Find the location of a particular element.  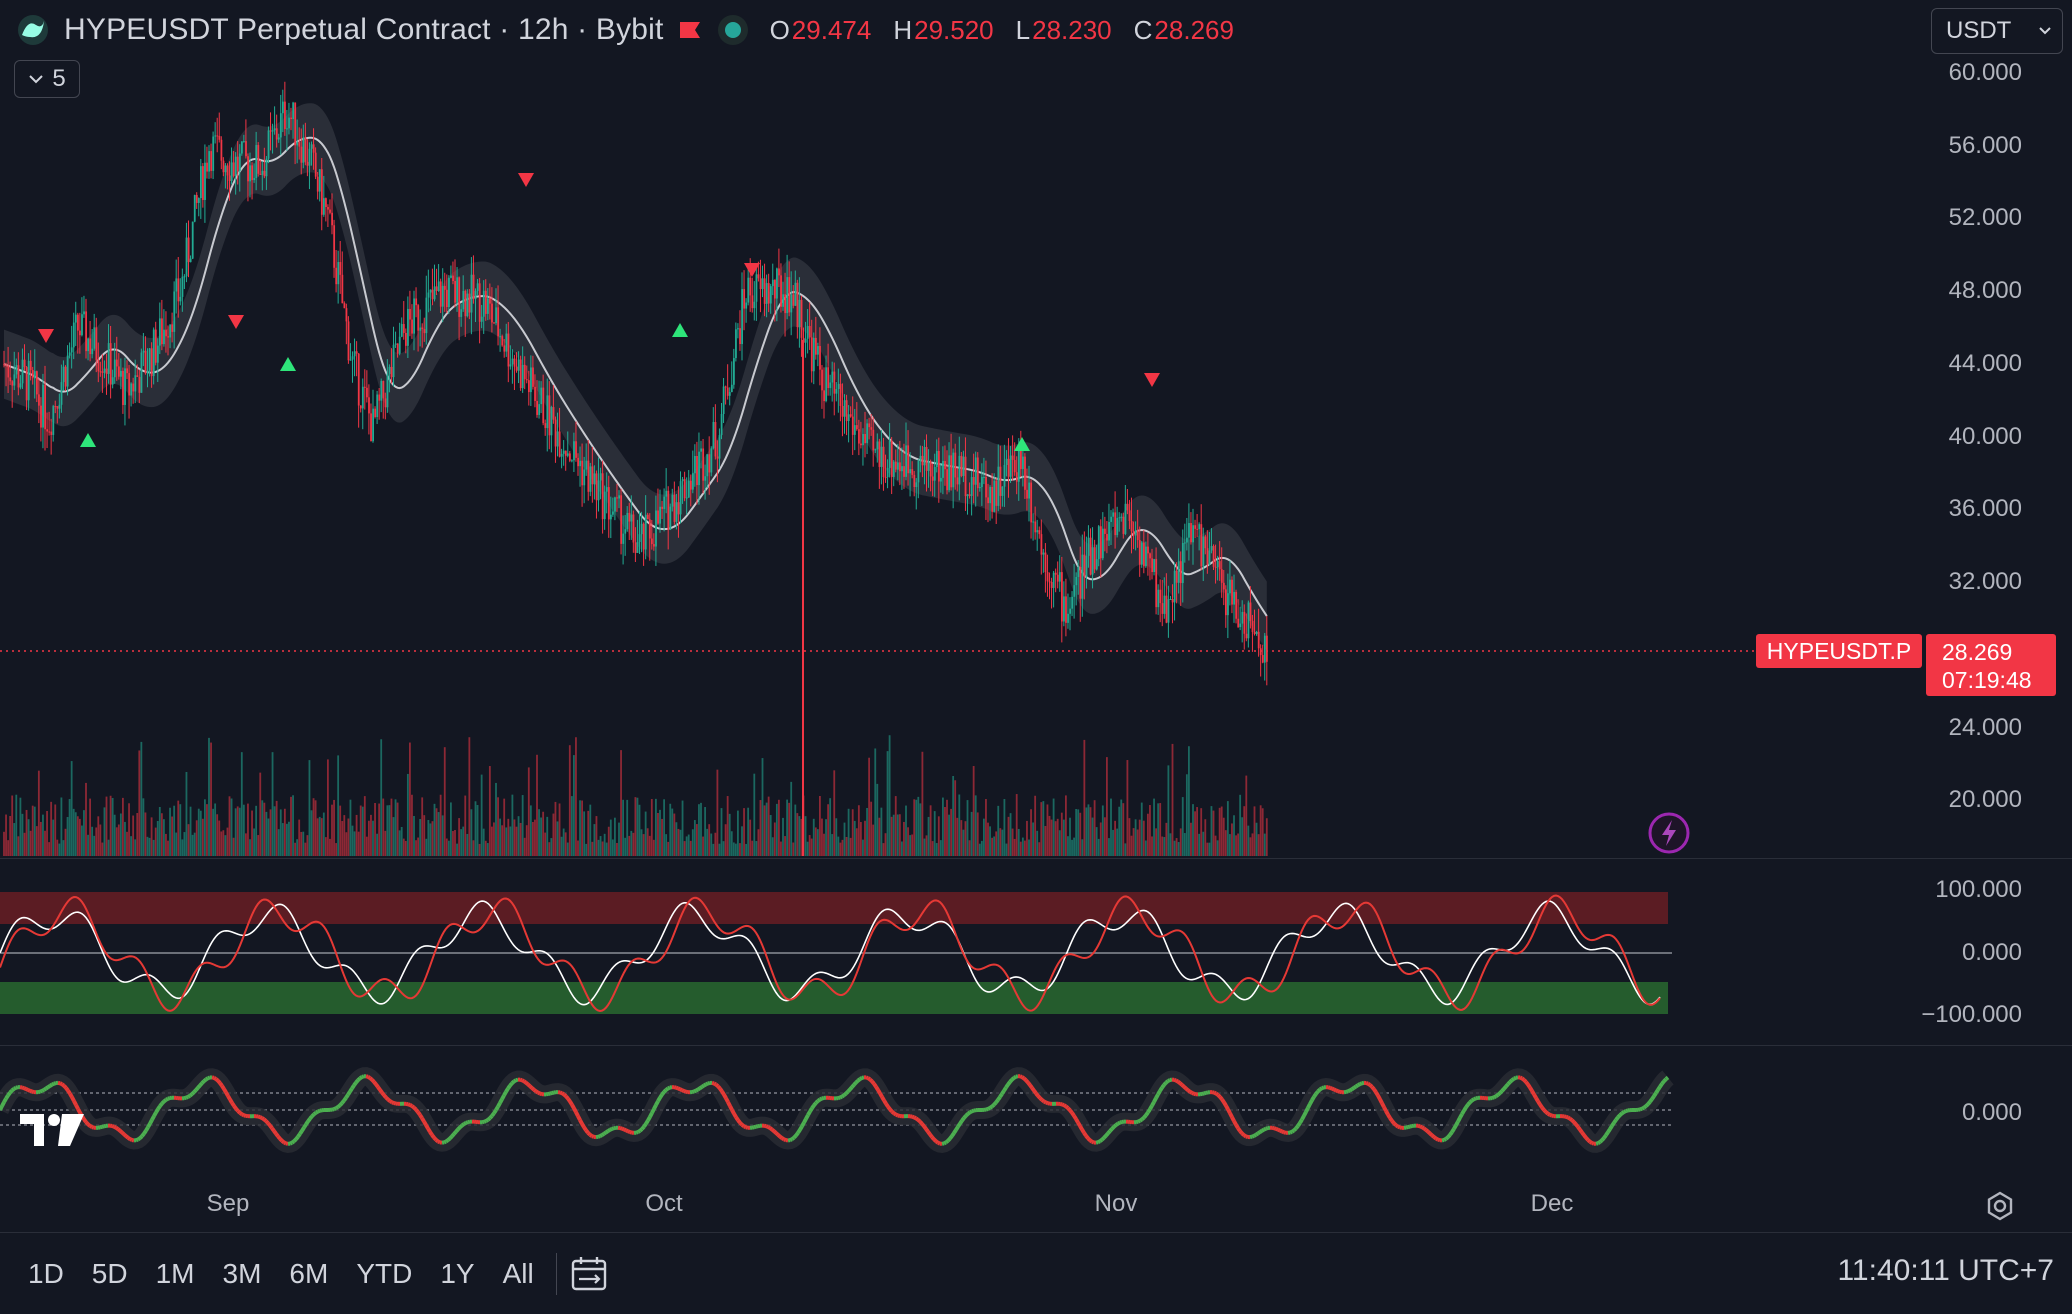

timeframe-3m: 3M is located at coordinates (242, 1273).